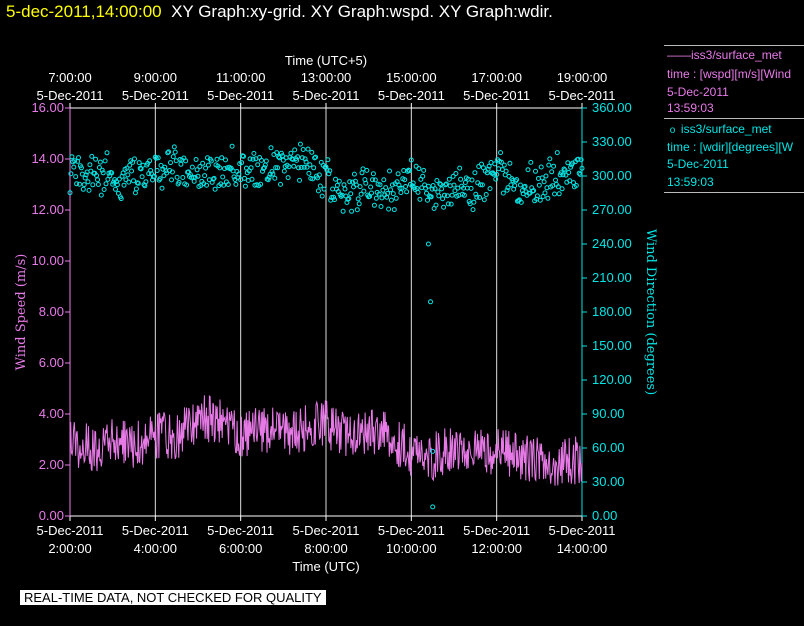 This screenshot has height=626, width=804. What do you see at coordinates (612, 379) in the screenshot?
I see `right-tick-label: 120.00` at bounding box center [612, 379].